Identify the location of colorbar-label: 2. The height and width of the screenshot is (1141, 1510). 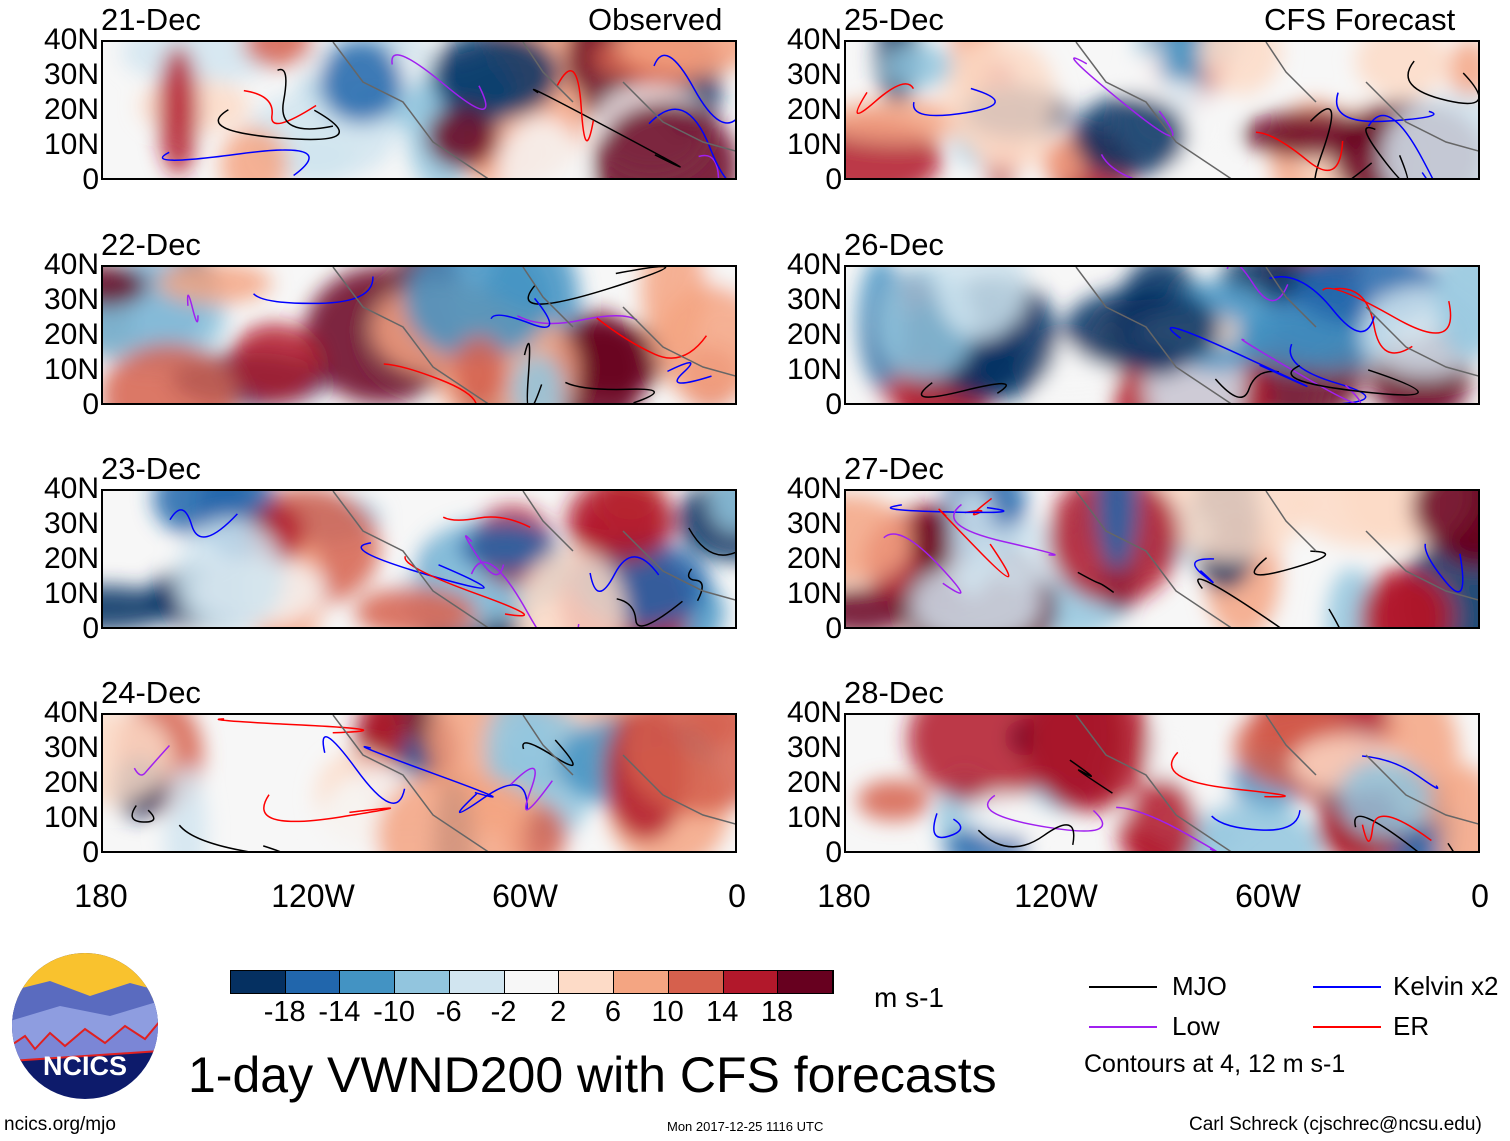
(558, 1012).